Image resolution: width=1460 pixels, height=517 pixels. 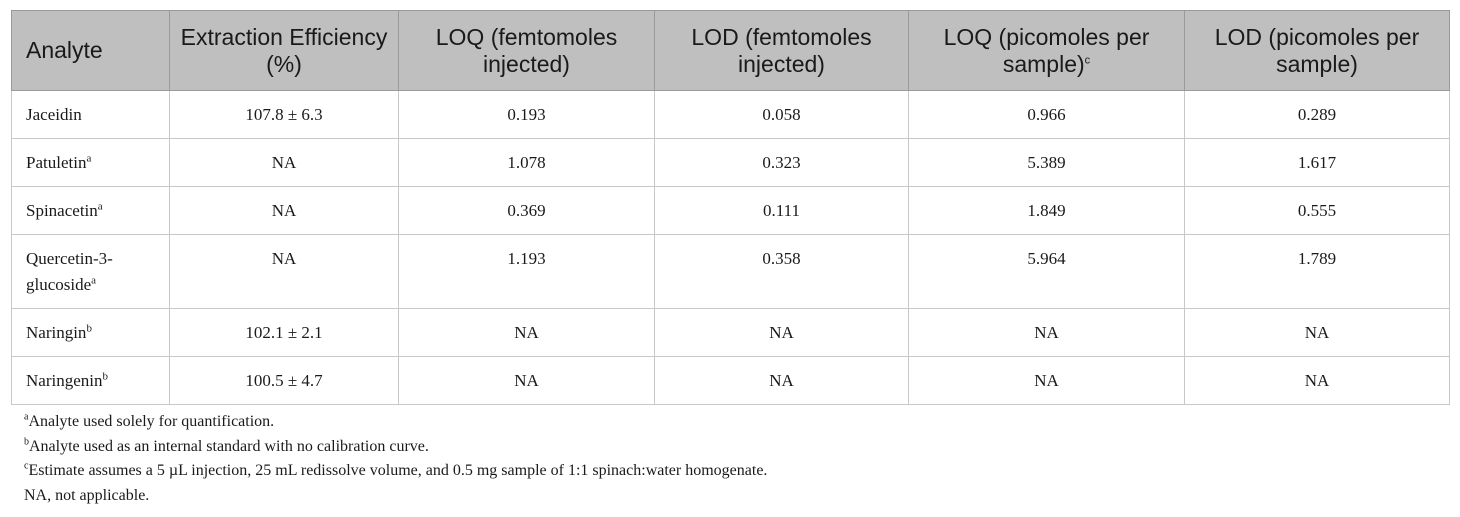 I want to click on table-cell: 5.964, so click(x=1046, y=271).